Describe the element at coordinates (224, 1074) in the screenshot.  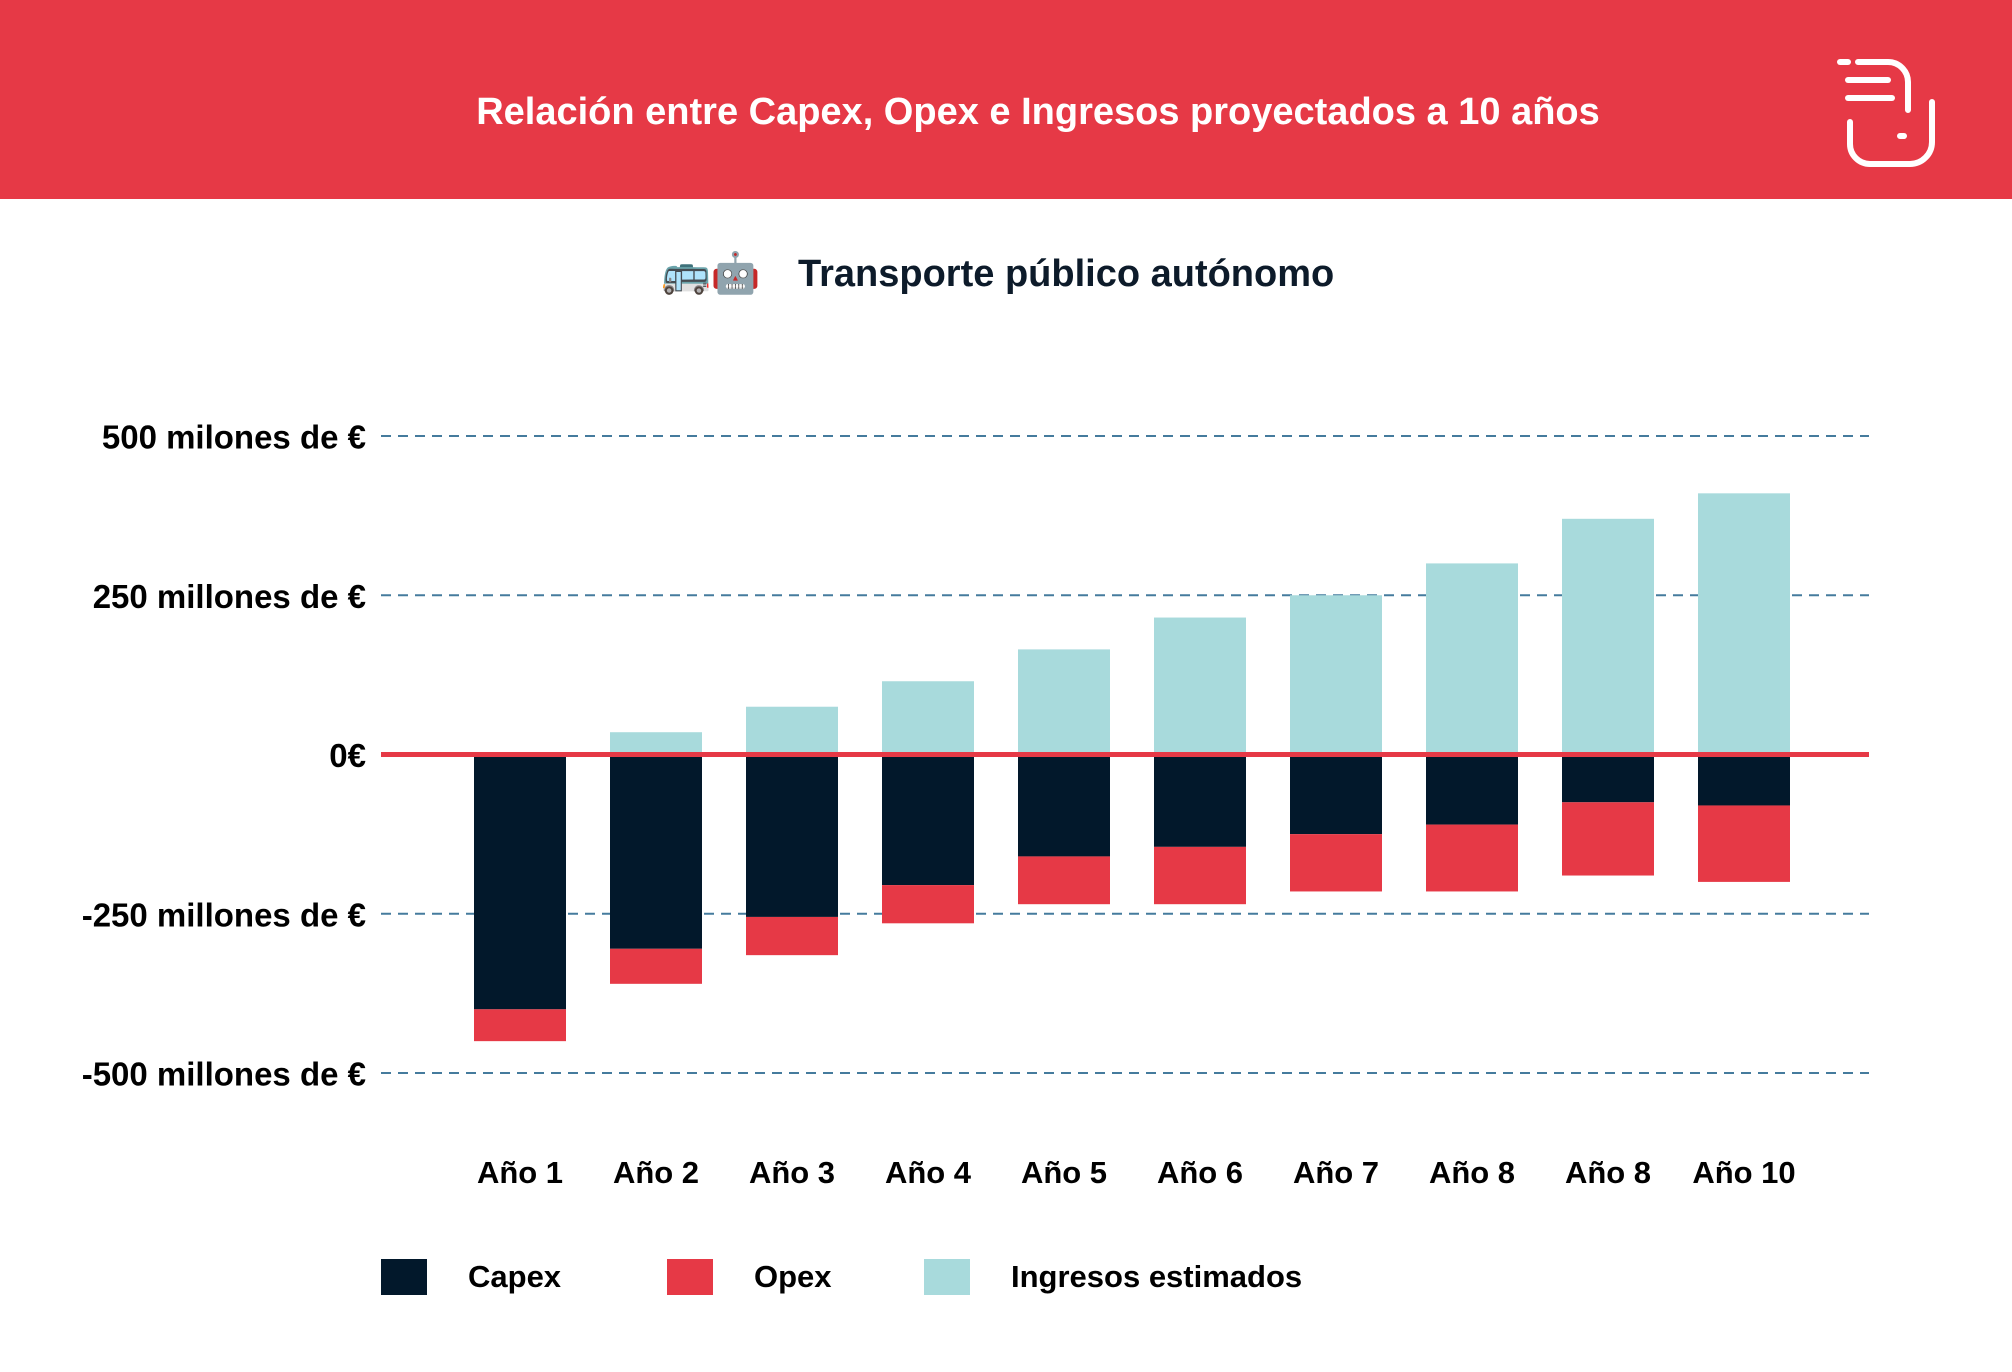
I see `y-tick-label: -500 millones de €` at that location.